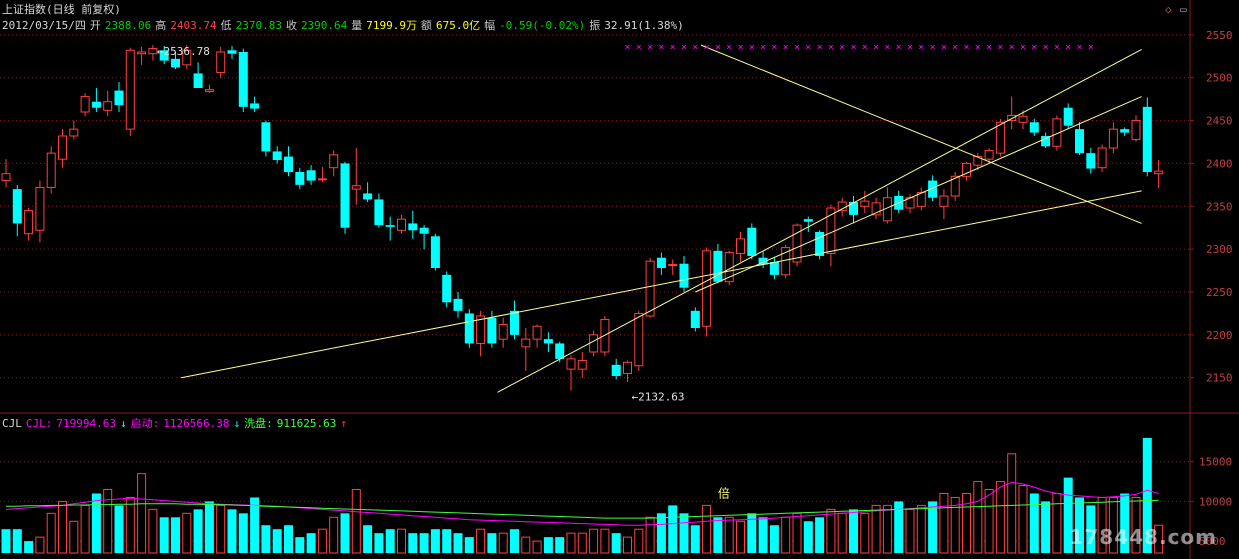 This screenshot has height=559, width=1239. What do you see at coordinates (237, 423) in the screenshot?
I see `qidong-down-arrow-icon: ↓` at bounding box center [237, 423].